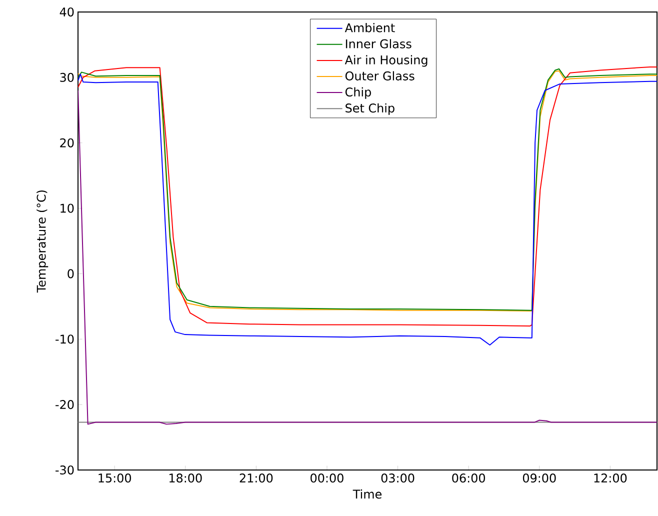 The height and width of the screenshot is (516, 658). I want to click on y-tick-label: -10, so click(65, 339).